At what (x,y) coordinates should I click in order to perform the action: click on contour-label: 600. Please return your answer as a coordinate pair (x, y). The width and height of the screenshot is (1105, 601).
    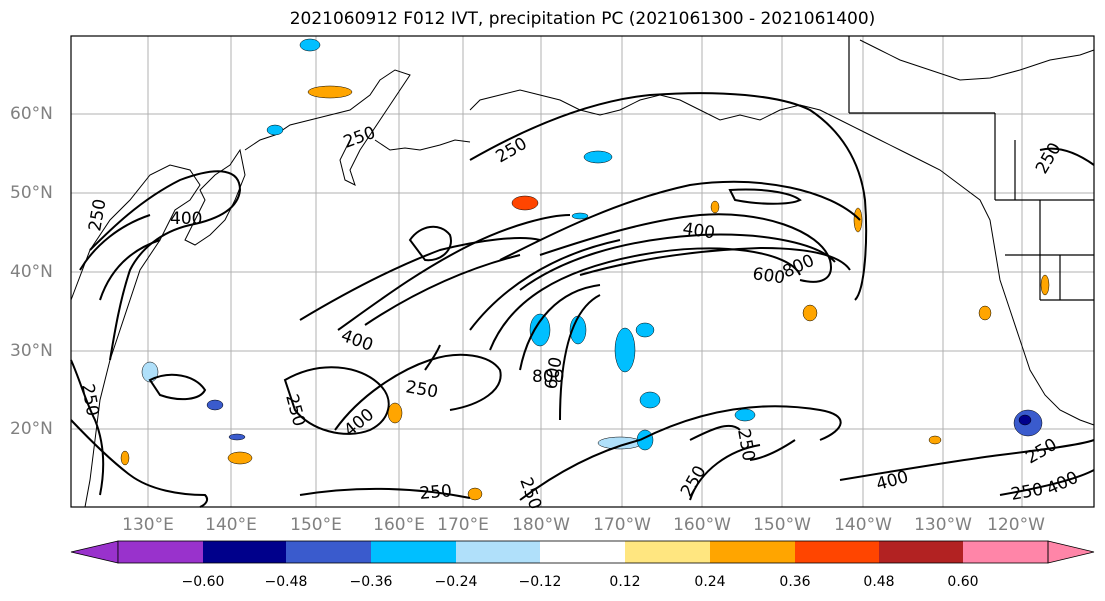
    Looking at the image, I should click on (768, 276).